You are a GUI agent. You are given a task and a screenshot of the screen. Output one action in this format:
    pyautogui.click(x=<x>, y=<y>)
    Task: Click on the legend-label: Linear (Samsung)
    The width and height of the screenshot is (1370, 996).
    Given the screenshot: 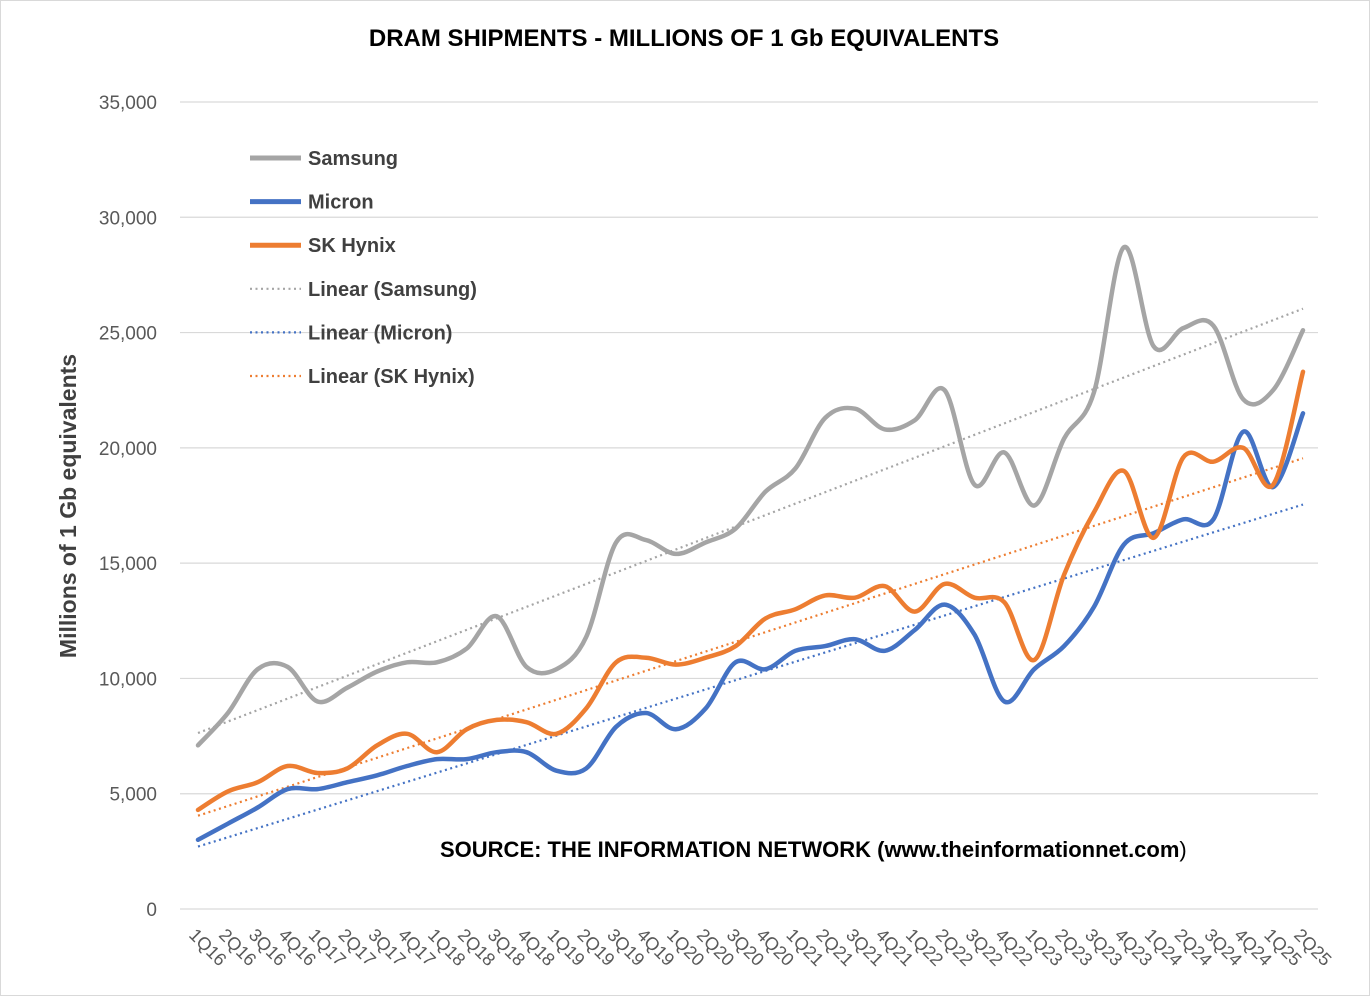 What is the action you would take?
    pyautogui.click(x=392, y=290)
    